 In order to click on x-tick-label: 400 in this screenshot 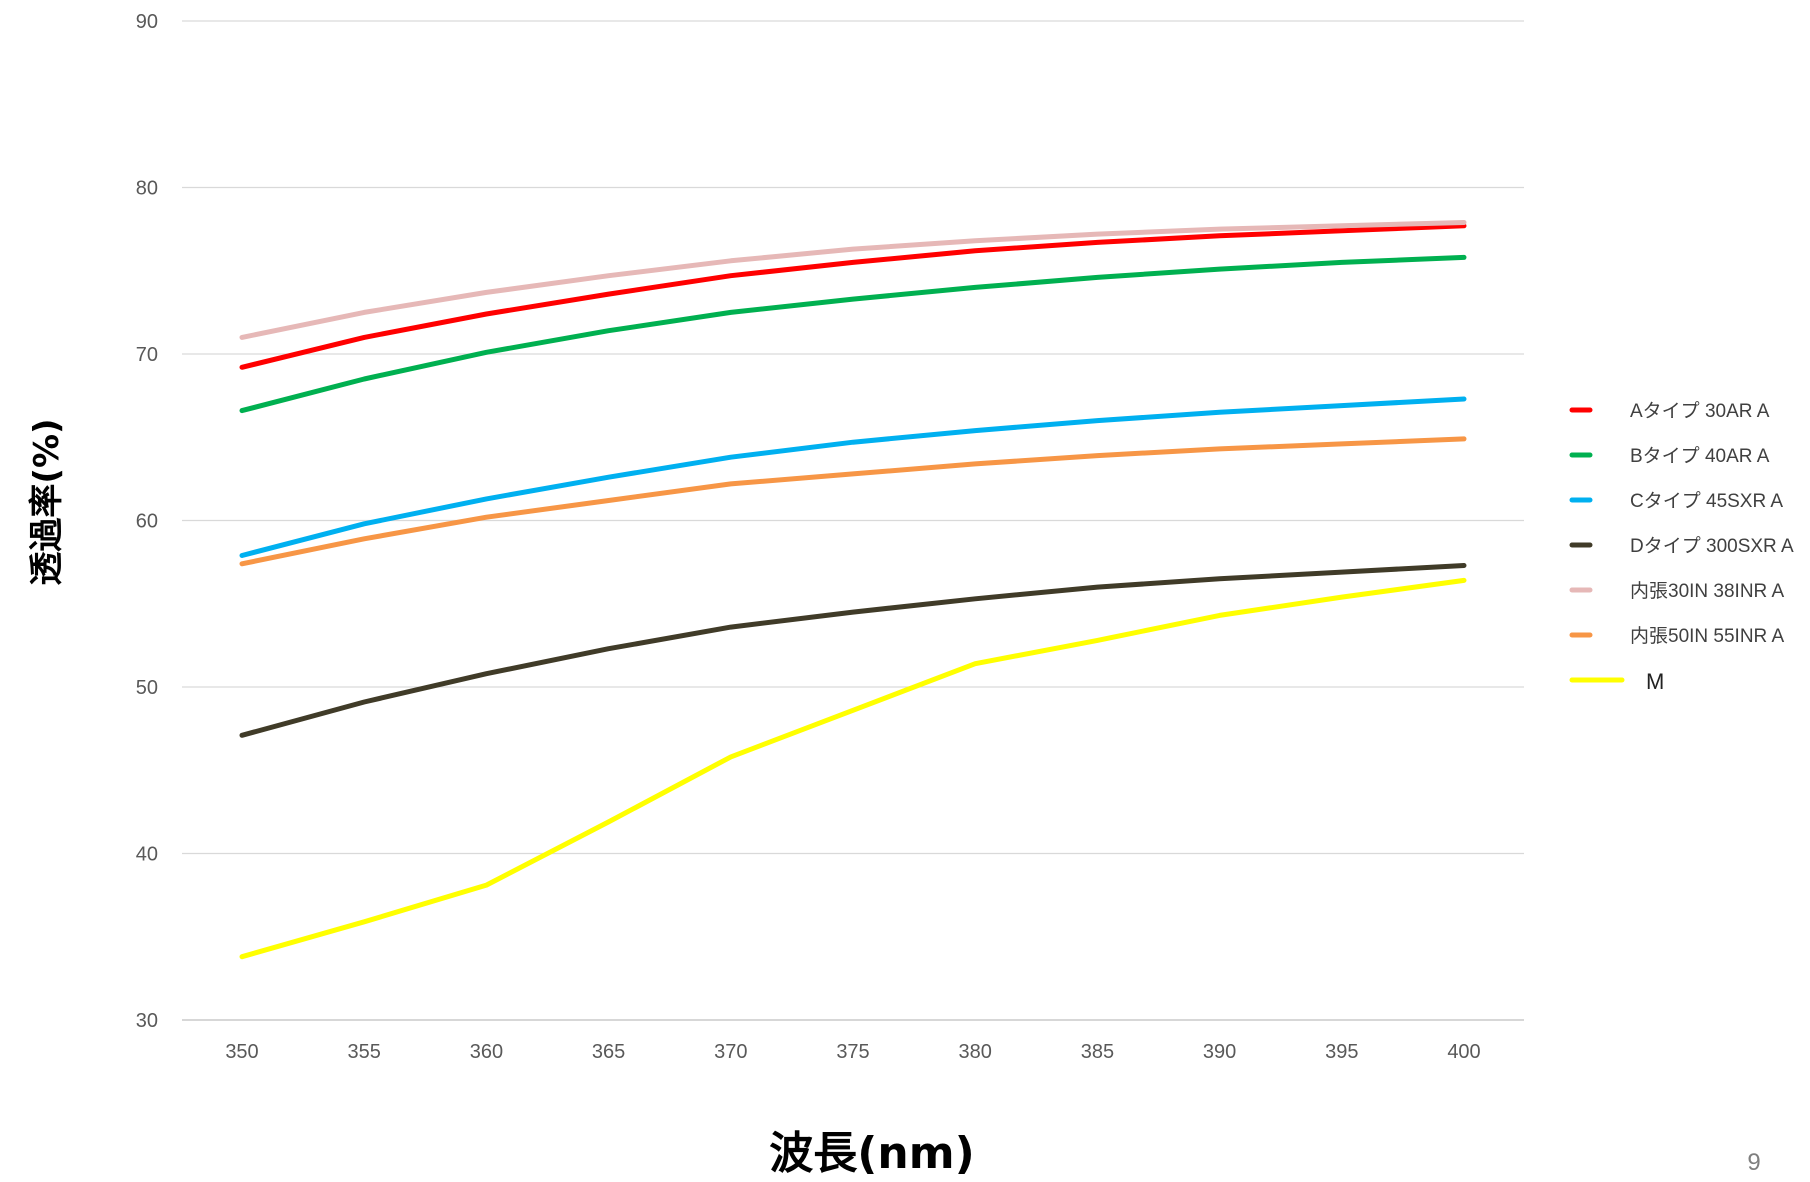, I will do `click(1463, 1052)`.